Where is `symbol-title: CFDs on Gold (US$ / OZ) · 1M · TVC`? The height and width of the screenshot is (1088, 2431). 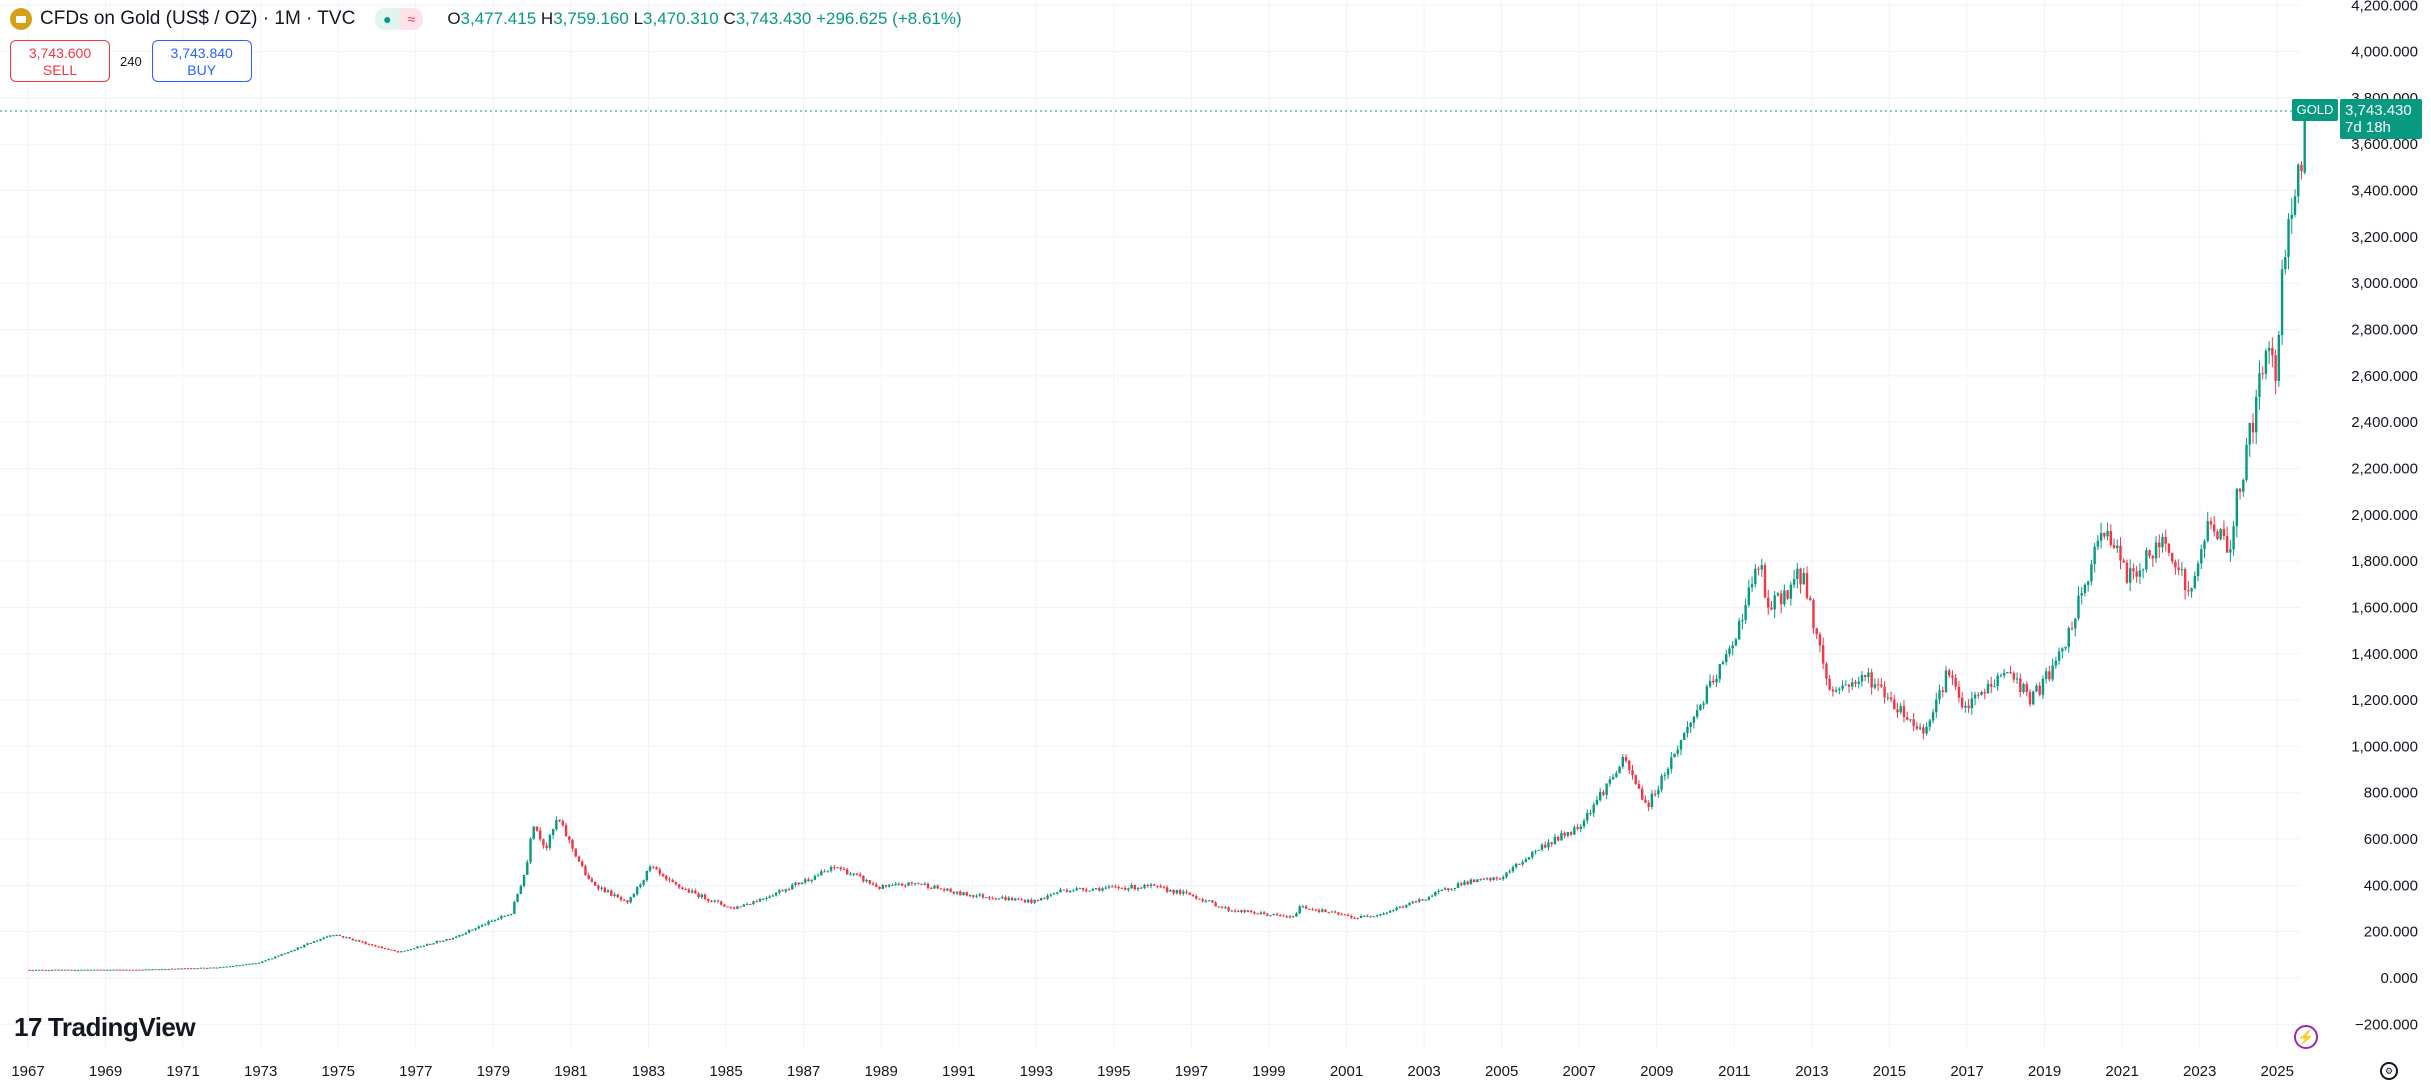
symbol-title: CFDs on Gold (US$ / OZ) · 1M · TVC is located at coordinates (198, 18).